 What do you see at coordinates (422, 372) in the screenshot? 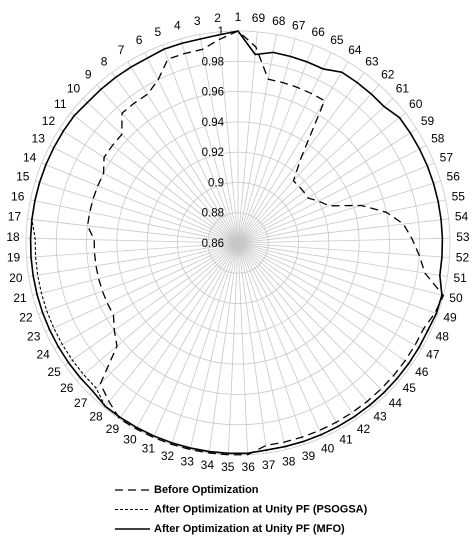
I see `category-label: 46` at bounding box center [422, 372].